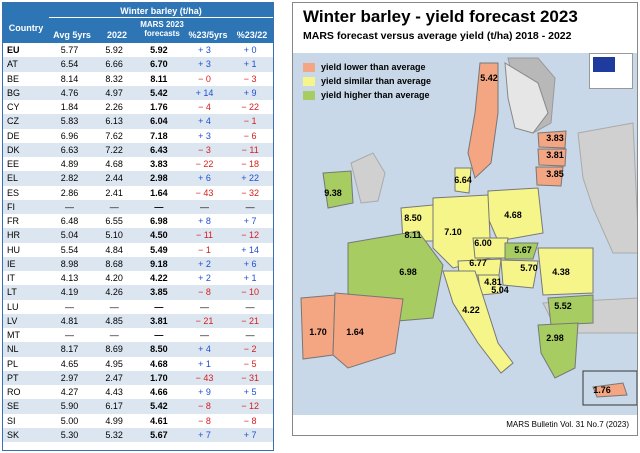  Describe the element at coordinates (69, 164) in the screenshot. I see `cell-avg: 4.89` at that location.